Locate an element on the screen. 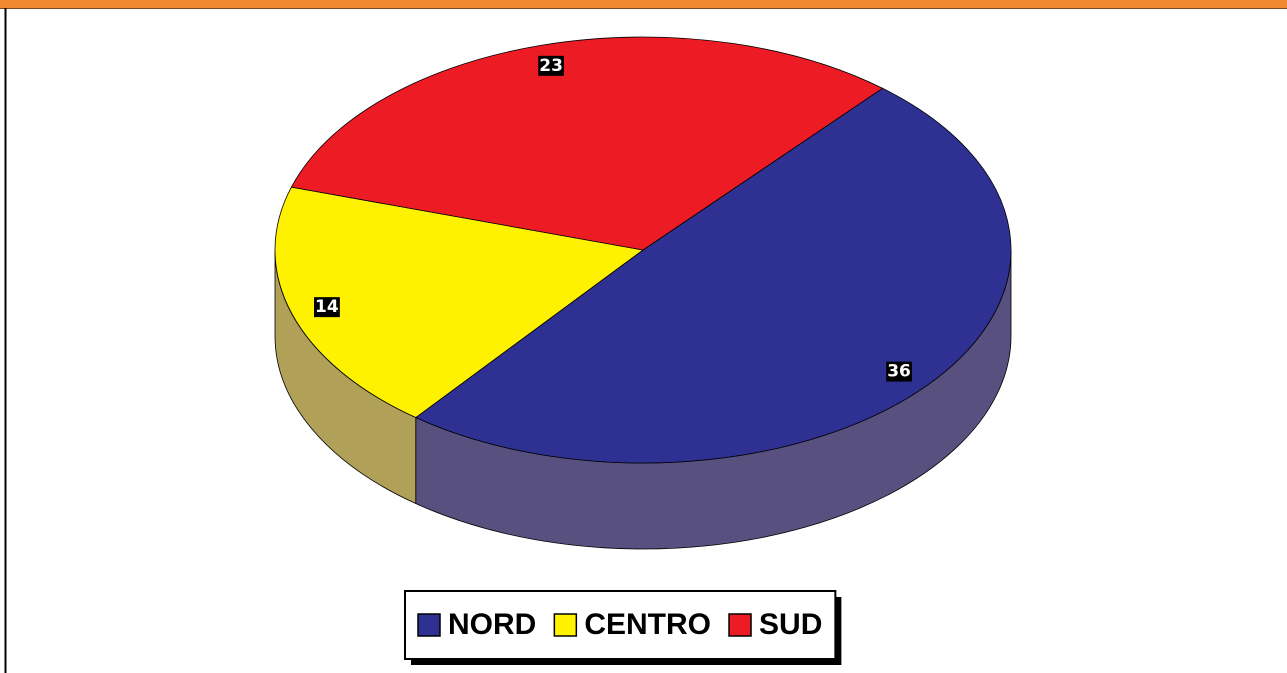 This screenshot has height=673, width=1287. data-label: 23 is located at coordinates (551, 66).